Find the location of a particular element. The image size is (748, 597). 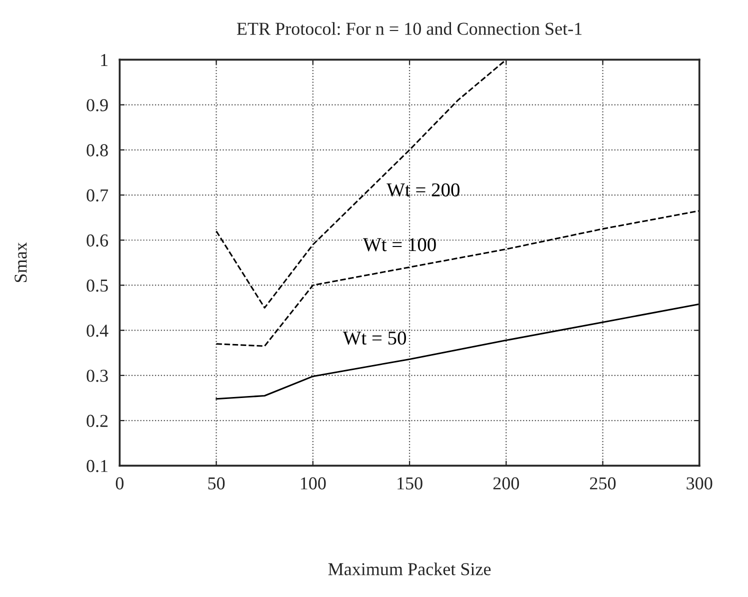

y-tick-label: 0.1 is located at coordinates (97, 466).